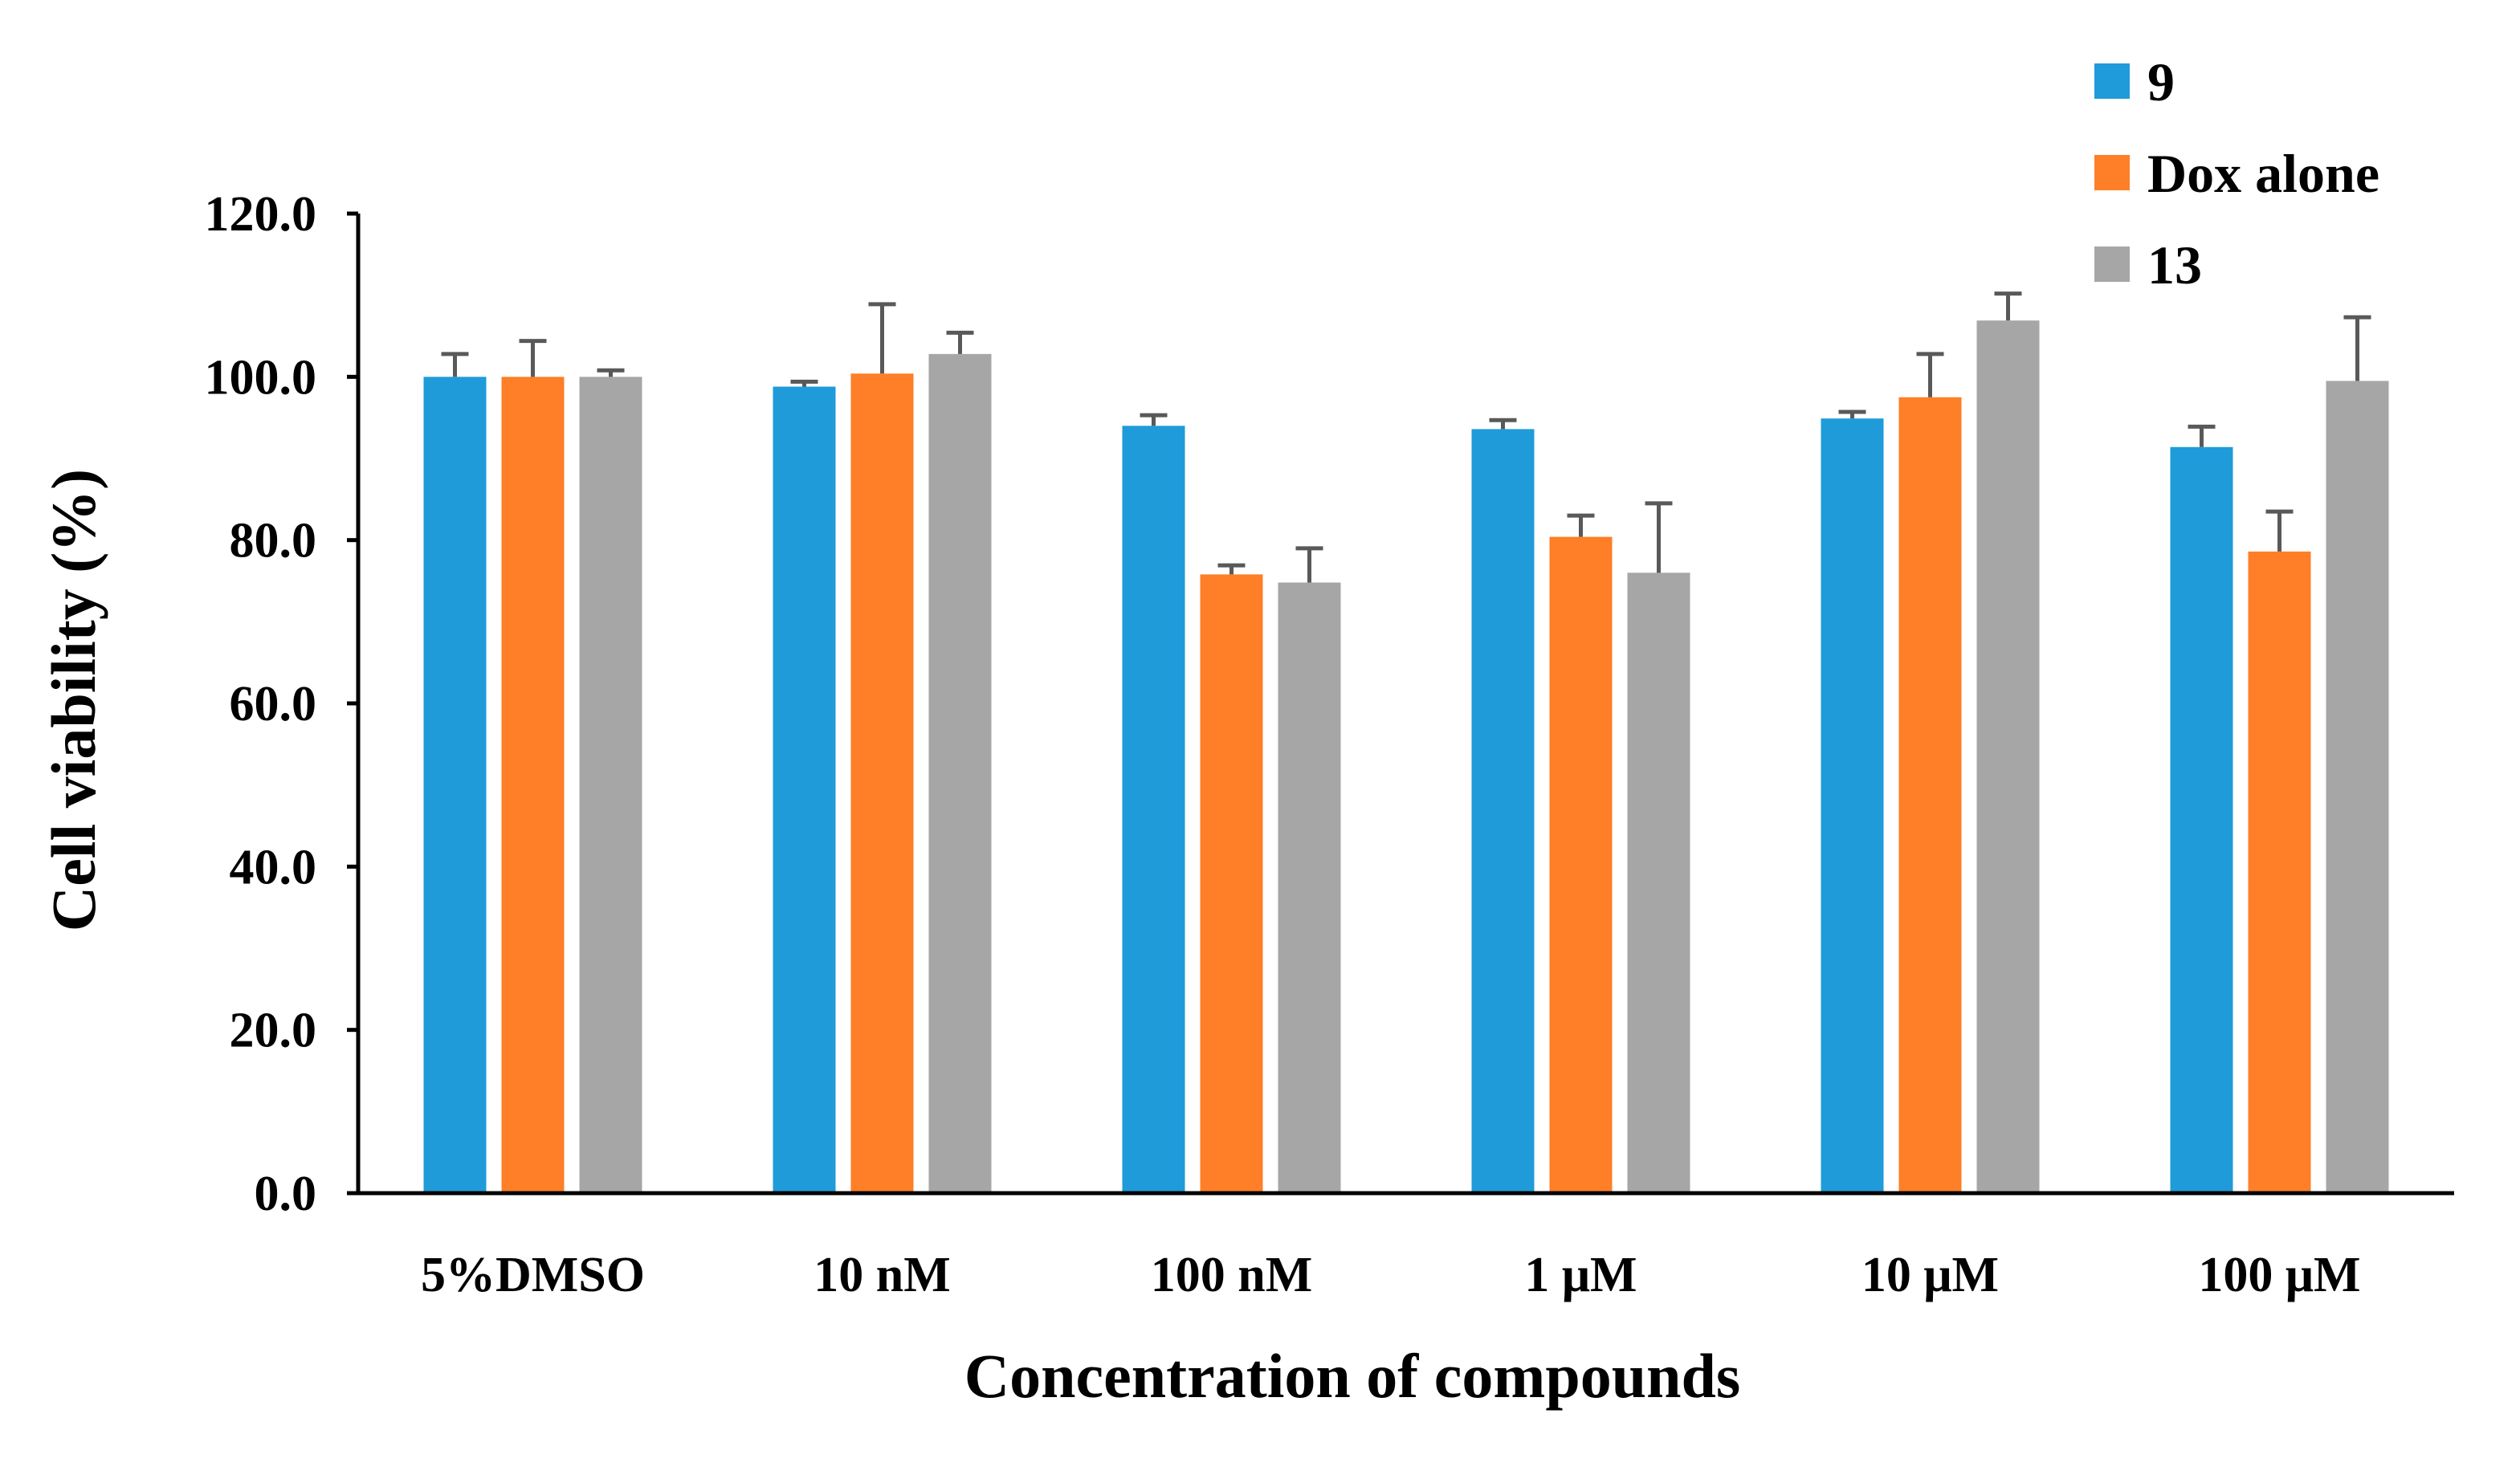  I want to click on x-tick-label: 5%DMSO, so click(533, 1275).